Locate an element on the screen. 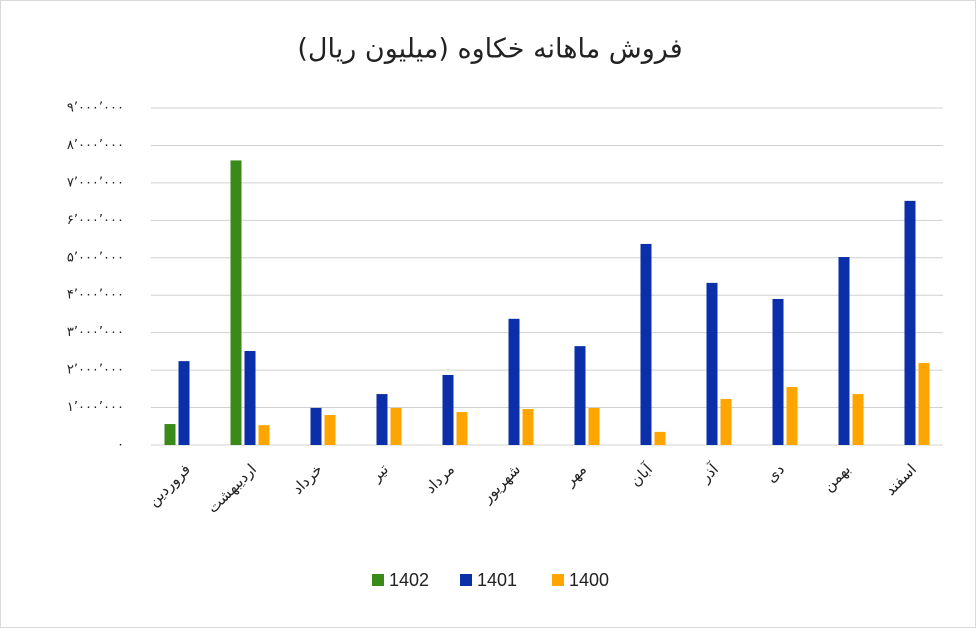 The image size is (976, 628). y-tick-label: ۷’۰۰۰’۰۰۰ is located at coordinates (95, 182).